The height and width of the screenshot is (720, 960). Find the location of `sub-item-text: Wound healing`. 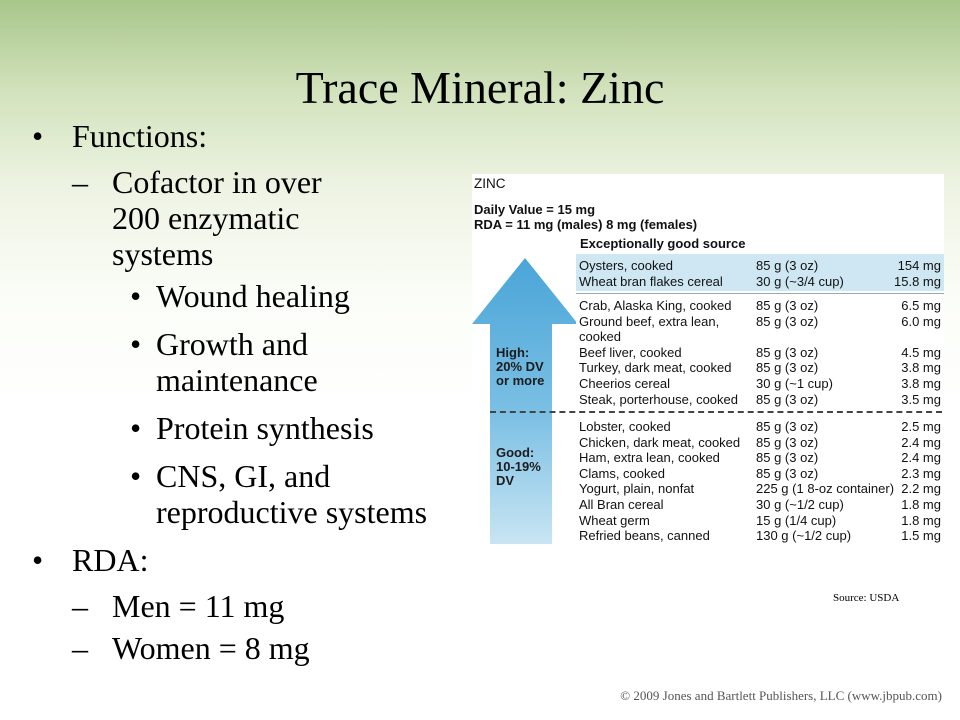

sub-item-text: Wound healing is located at coordinates (253, 296).